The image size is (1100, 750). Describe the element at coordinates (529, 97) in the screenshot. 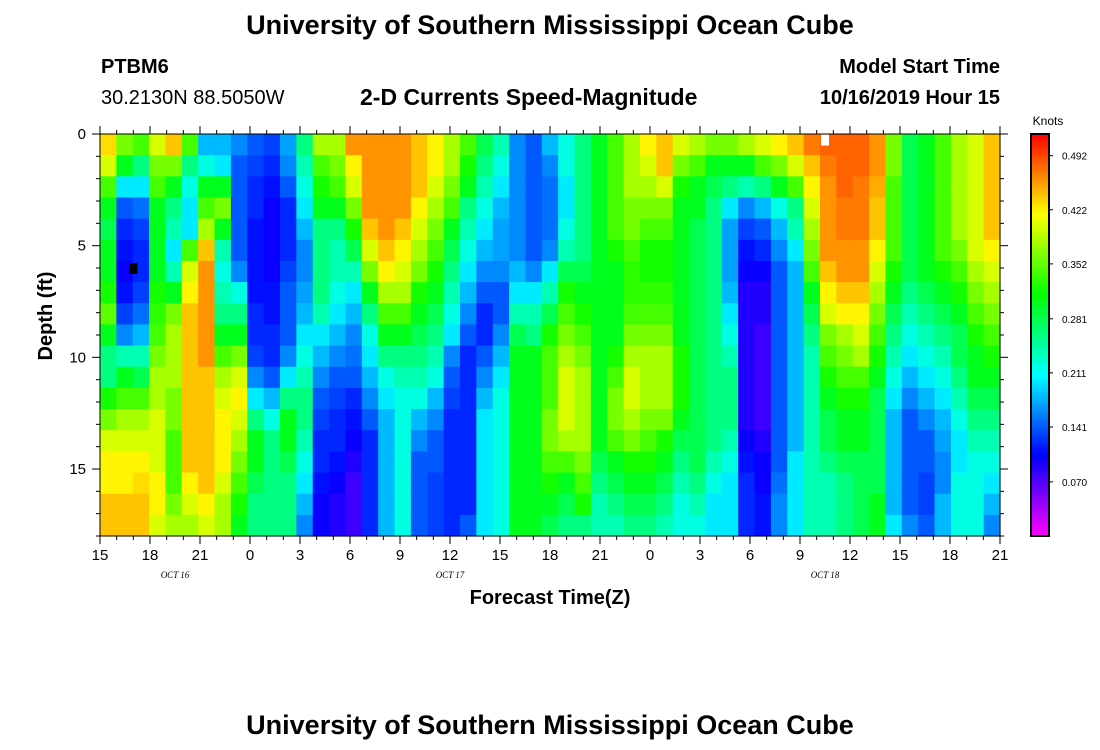

I see `plot-title: 2-D Currents Speed-Magnitude` at that location.